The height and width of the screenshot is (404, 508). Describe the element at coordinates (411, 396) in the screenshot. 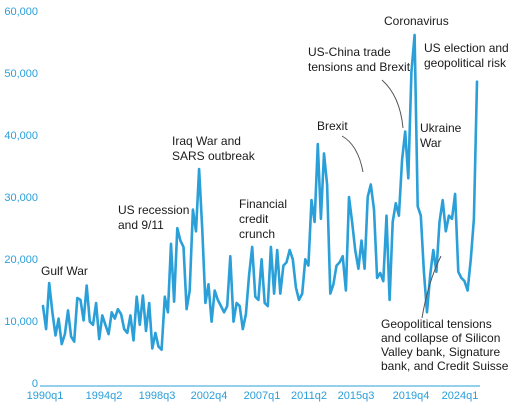

I see `x-tick-label: 2019q4` at that location.